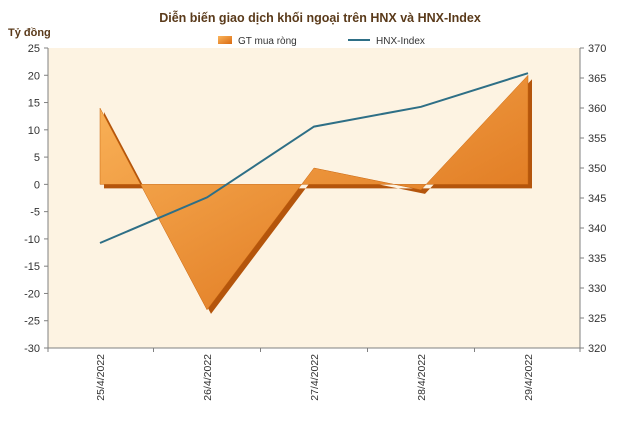 Image resolution: width=640 pixels, height=441 pixels. Describe the element at coordinates (32, 349) in the screenshot. I see `y-left-tick-label: -30` at that location.